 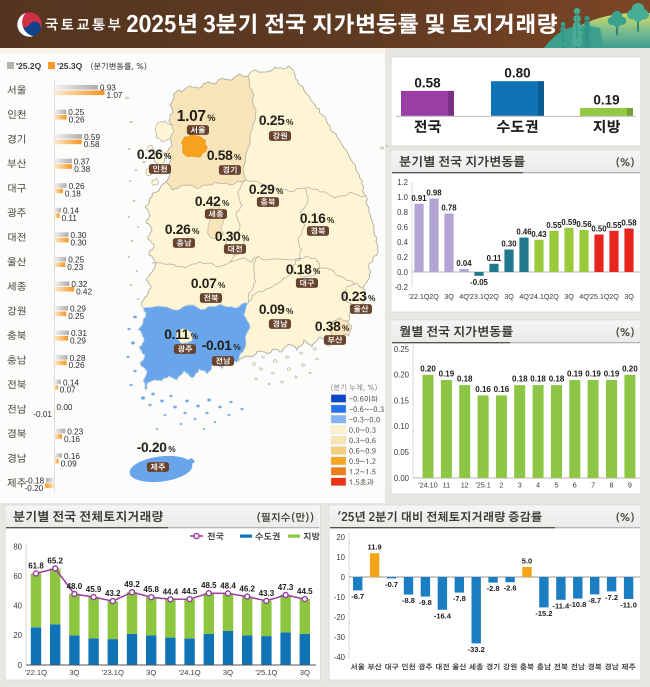 I want to click on svg-text: -11.0, so click(x=628, y=605).